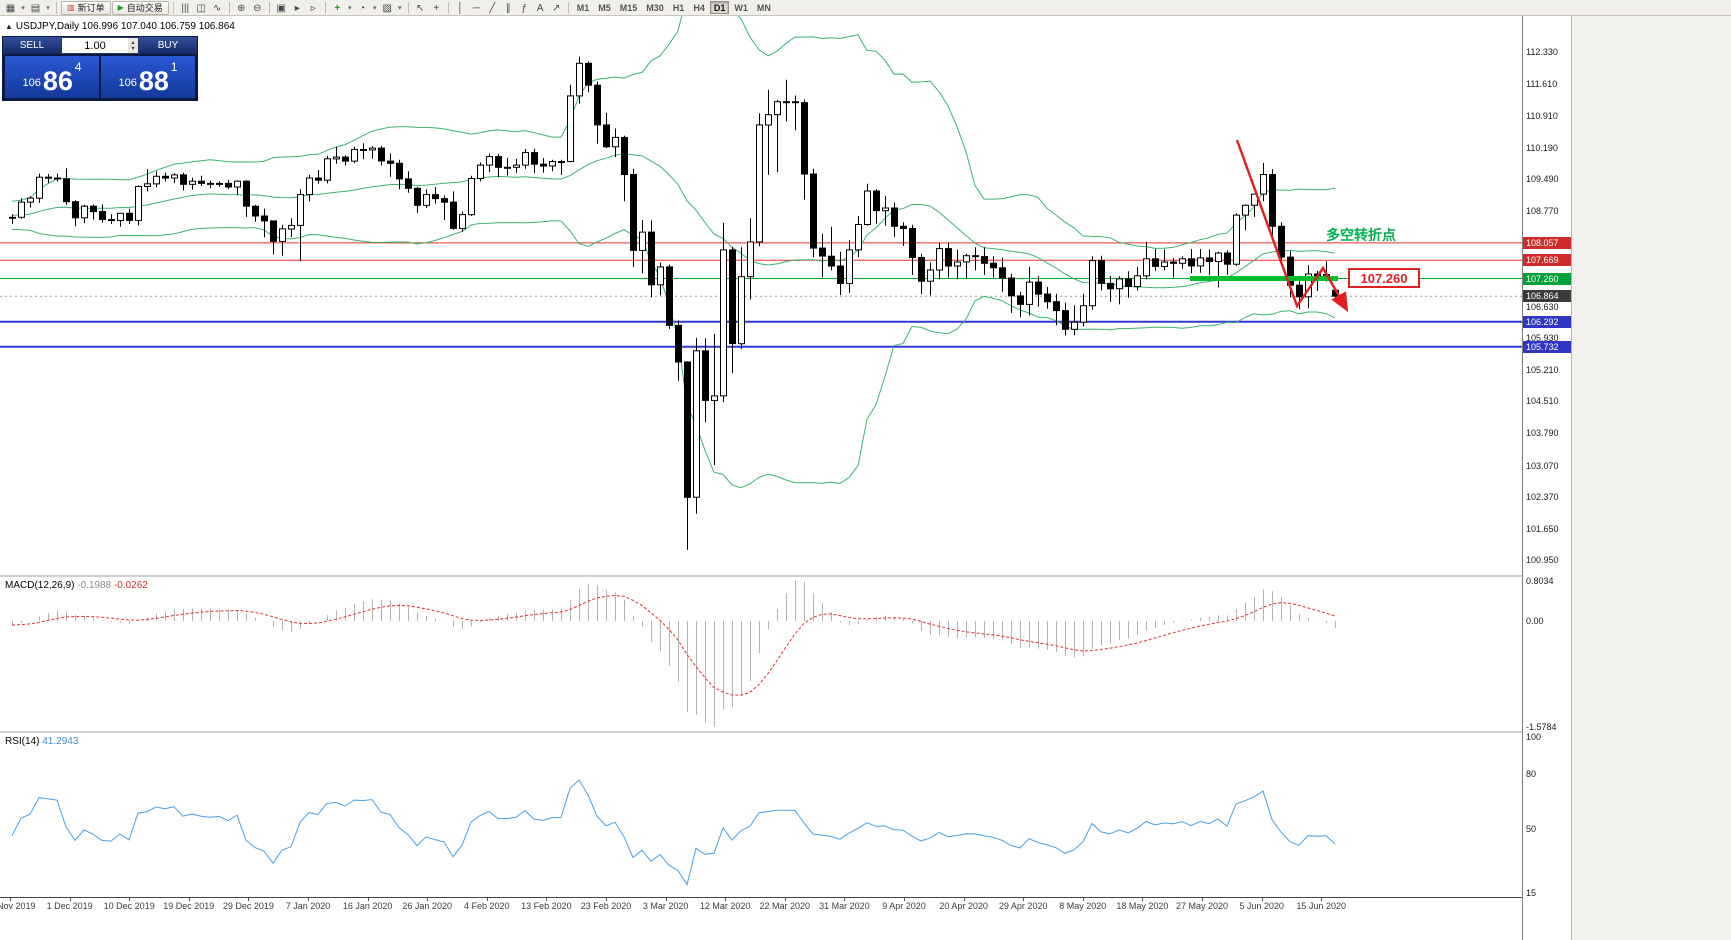  I want to click on indicators-icon: +, so click(337, 8).